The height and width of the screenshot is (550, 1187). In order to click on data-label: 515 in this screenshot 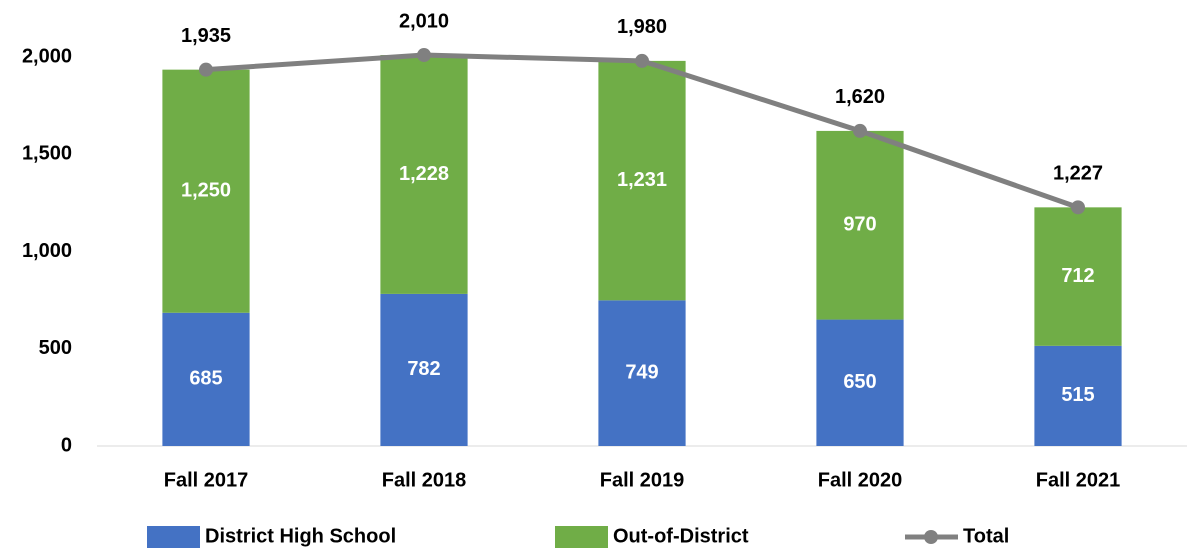, I will do `click(1077, 395)`.